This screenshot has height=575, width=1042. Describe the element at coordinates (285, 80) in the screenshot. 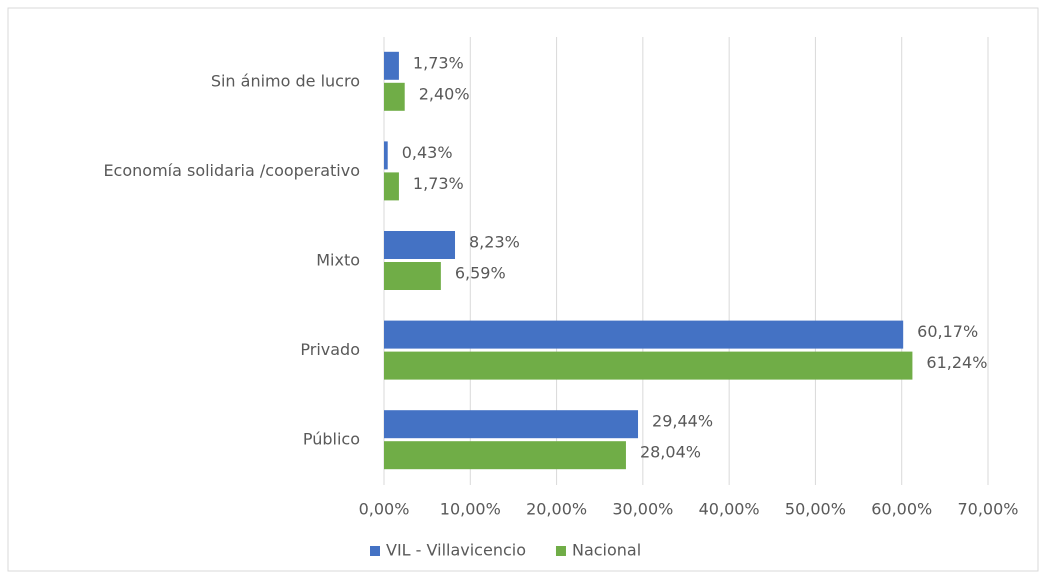

I see `y-tick-label: Sin ánimo de lucro` at that location.